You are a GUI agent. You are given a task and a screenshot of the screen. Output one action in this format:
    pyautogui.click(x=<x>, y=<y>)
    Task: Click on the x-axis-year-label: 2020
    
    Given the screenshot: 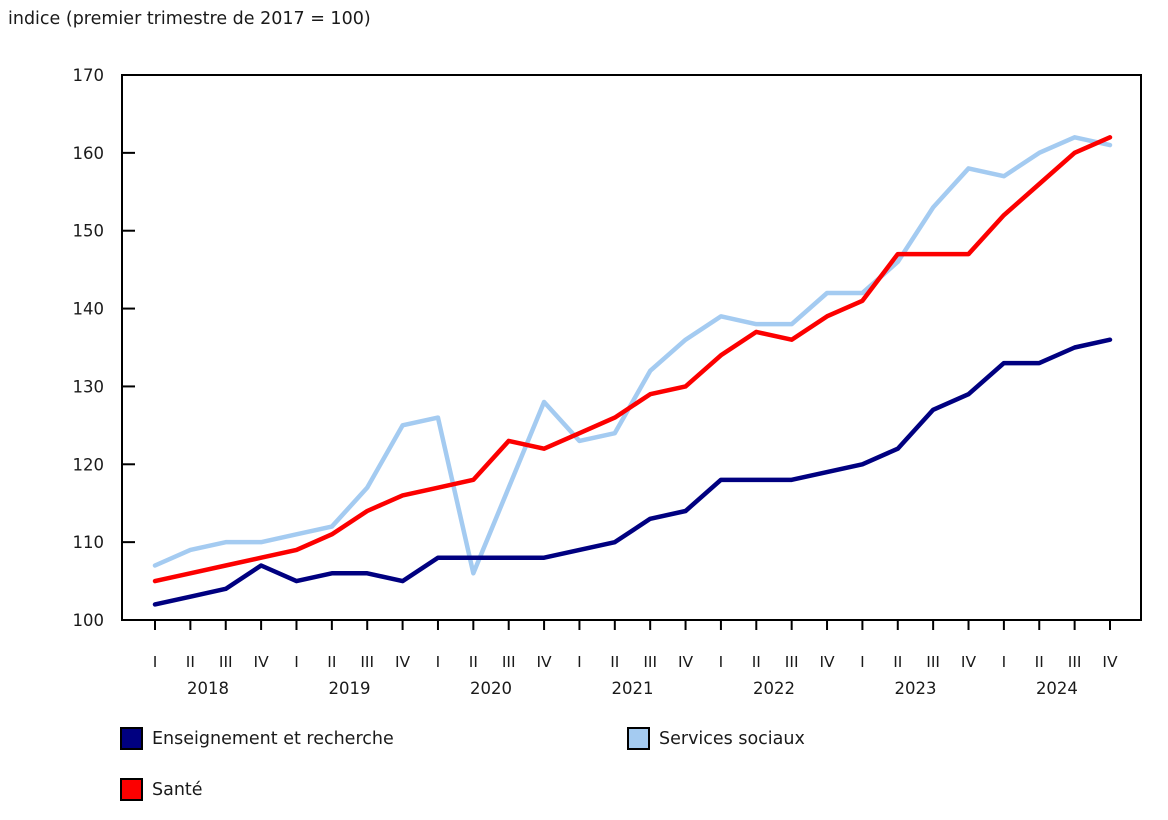 What is the action you would take?
    pyautogui.click(x=491, y=688)
    